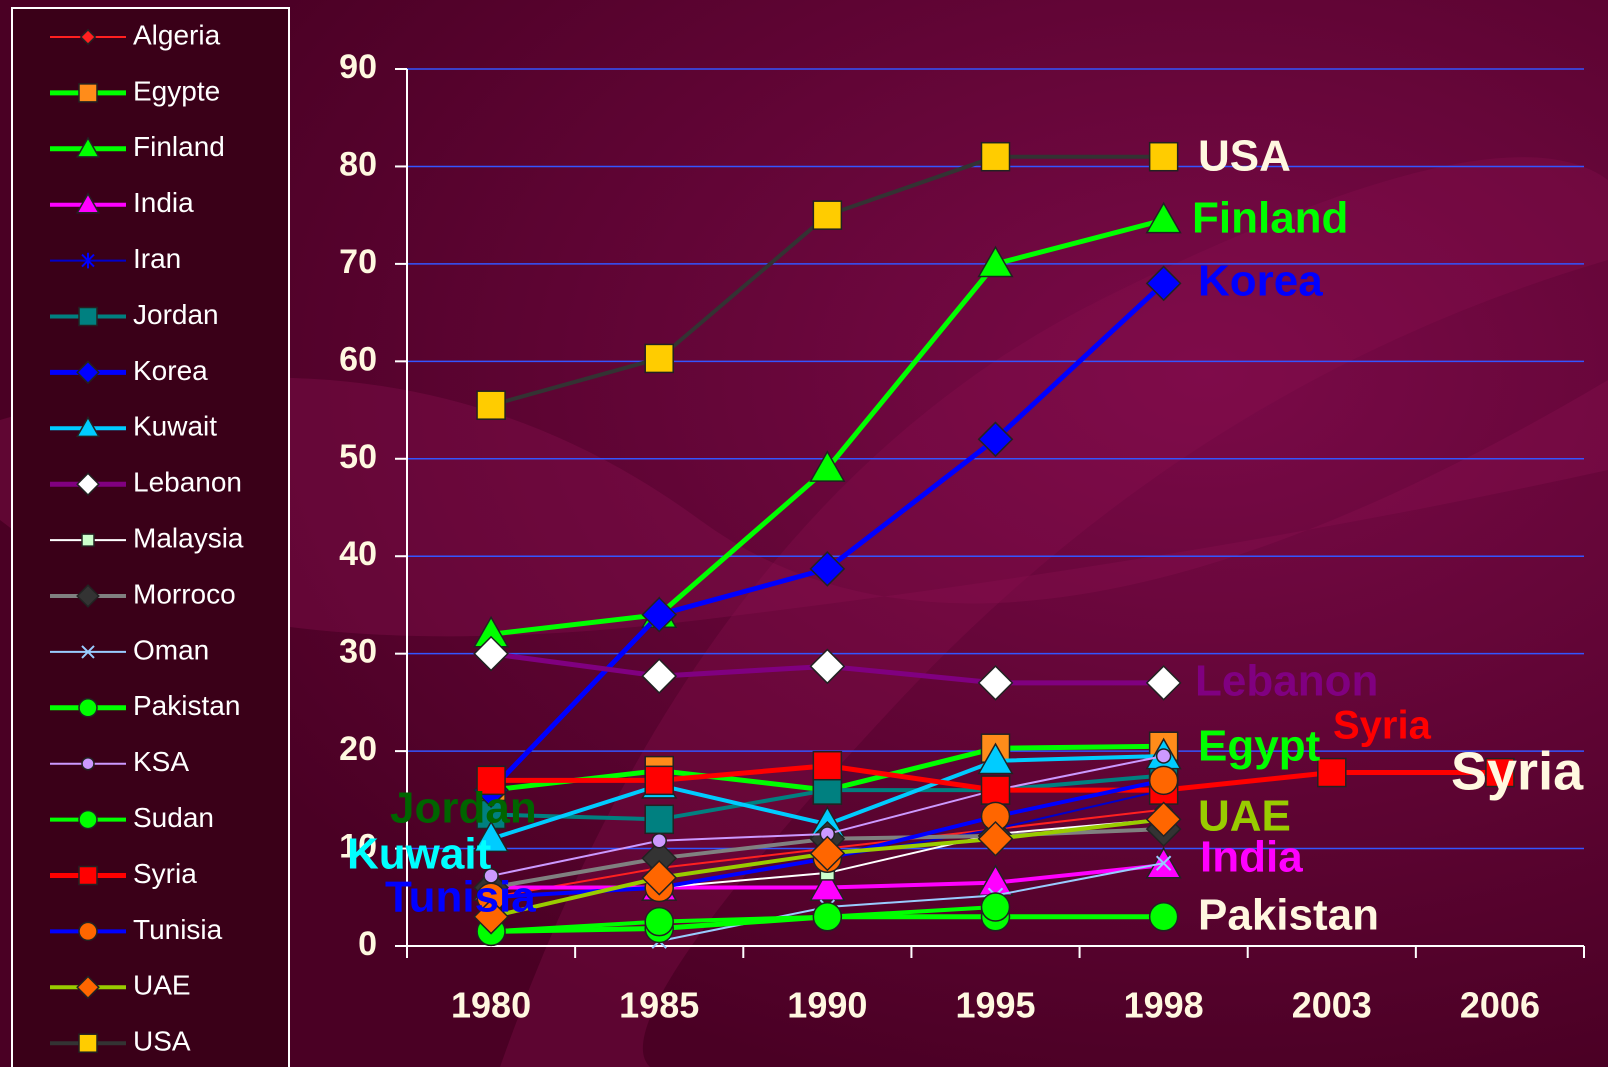  Describe the element at coordinates (188, 537) in the screenshot. I see `legend-label: Malaysia` at that location.